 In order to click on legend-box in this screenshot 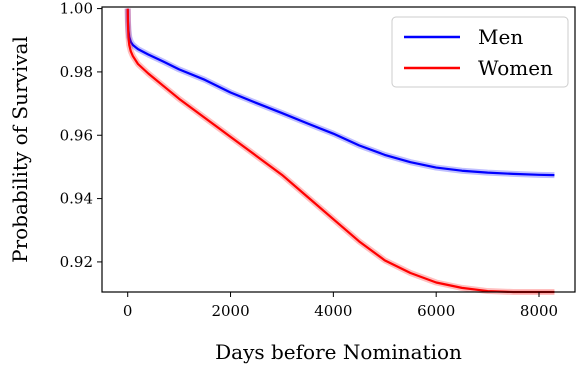, I will do `click(480, 52)`.